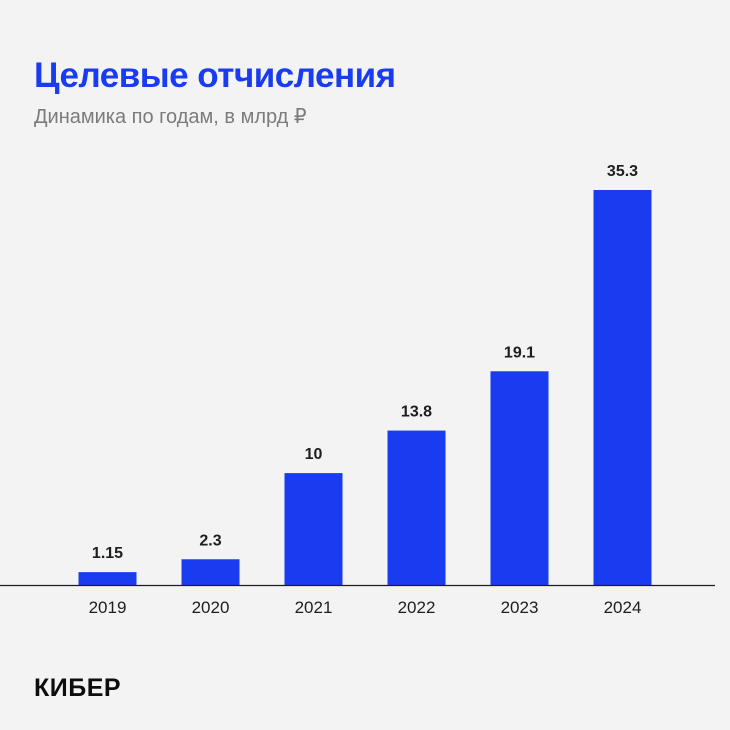  What do you see at coordinates (520, 607) in the screenshot?
I see `x-tick-label-2023: 2023` at bounding box center [520, 607].